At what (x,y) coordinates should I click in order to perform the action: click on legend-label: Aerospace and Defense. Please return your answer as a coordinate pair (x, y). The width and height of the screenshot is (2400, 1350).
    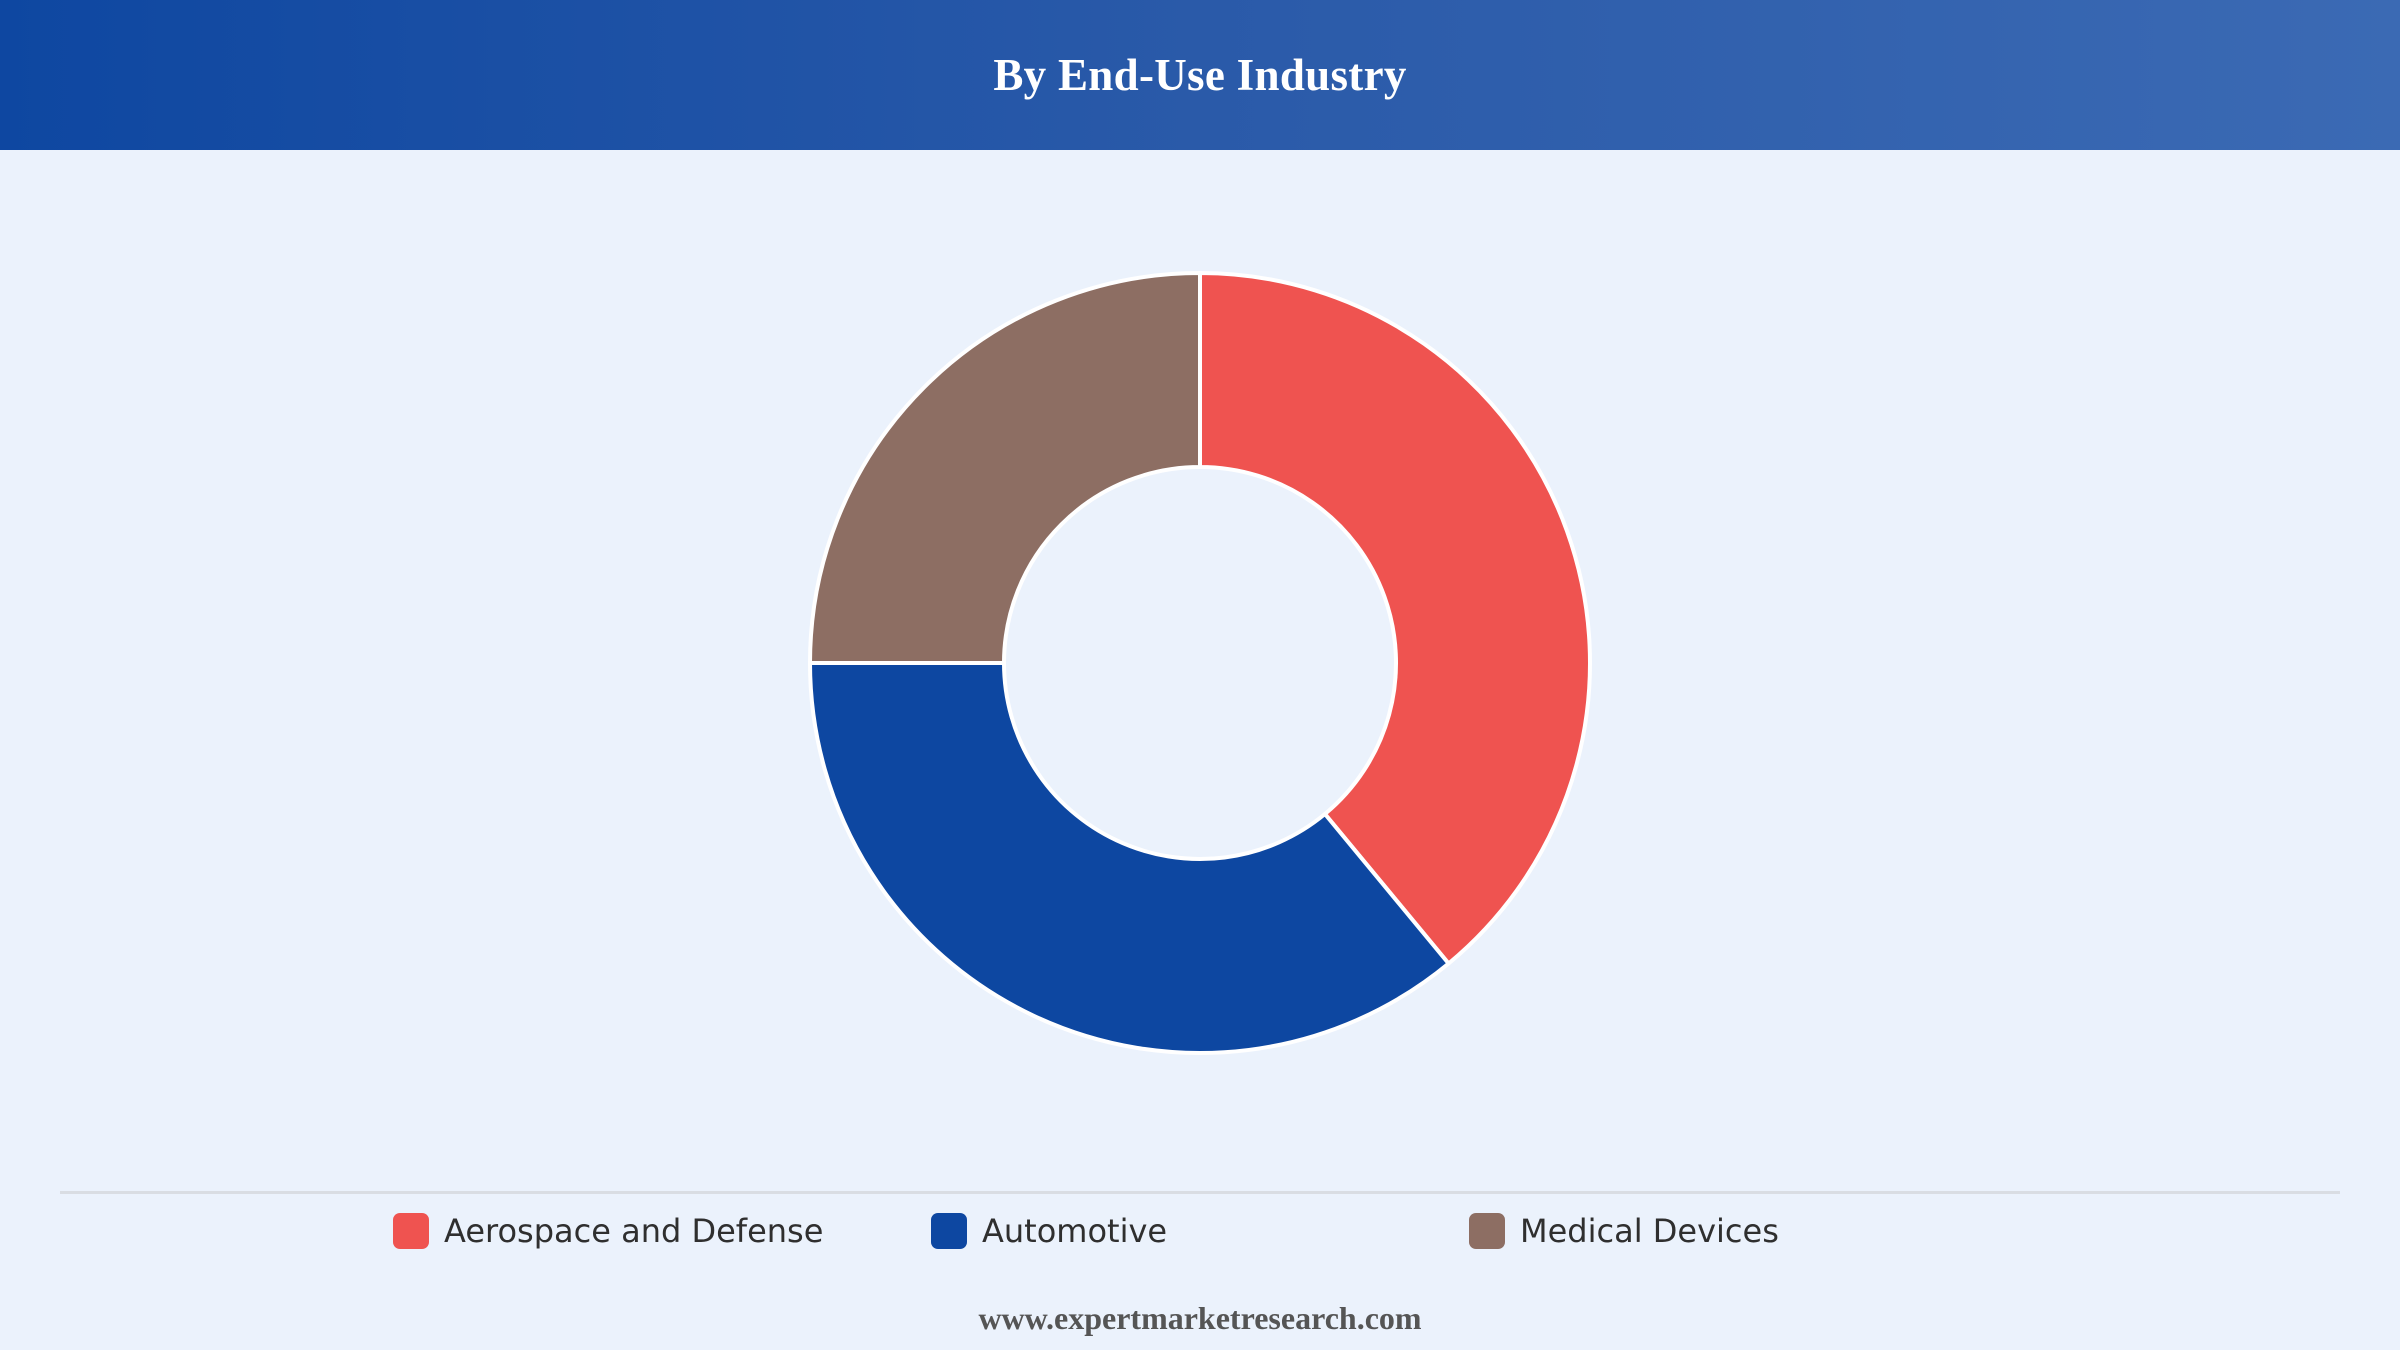
    Looking at the image, I should click on (634, 1231).